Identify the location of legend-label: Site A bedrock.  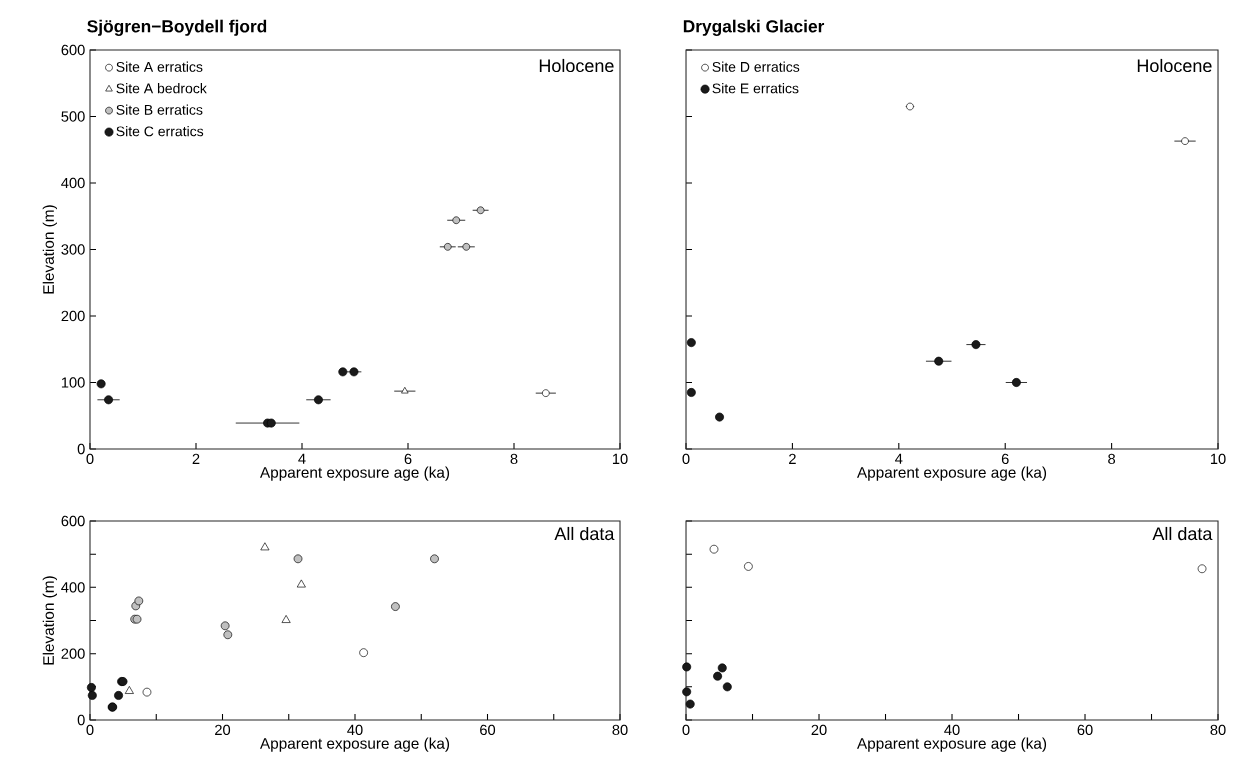
(161, 88).